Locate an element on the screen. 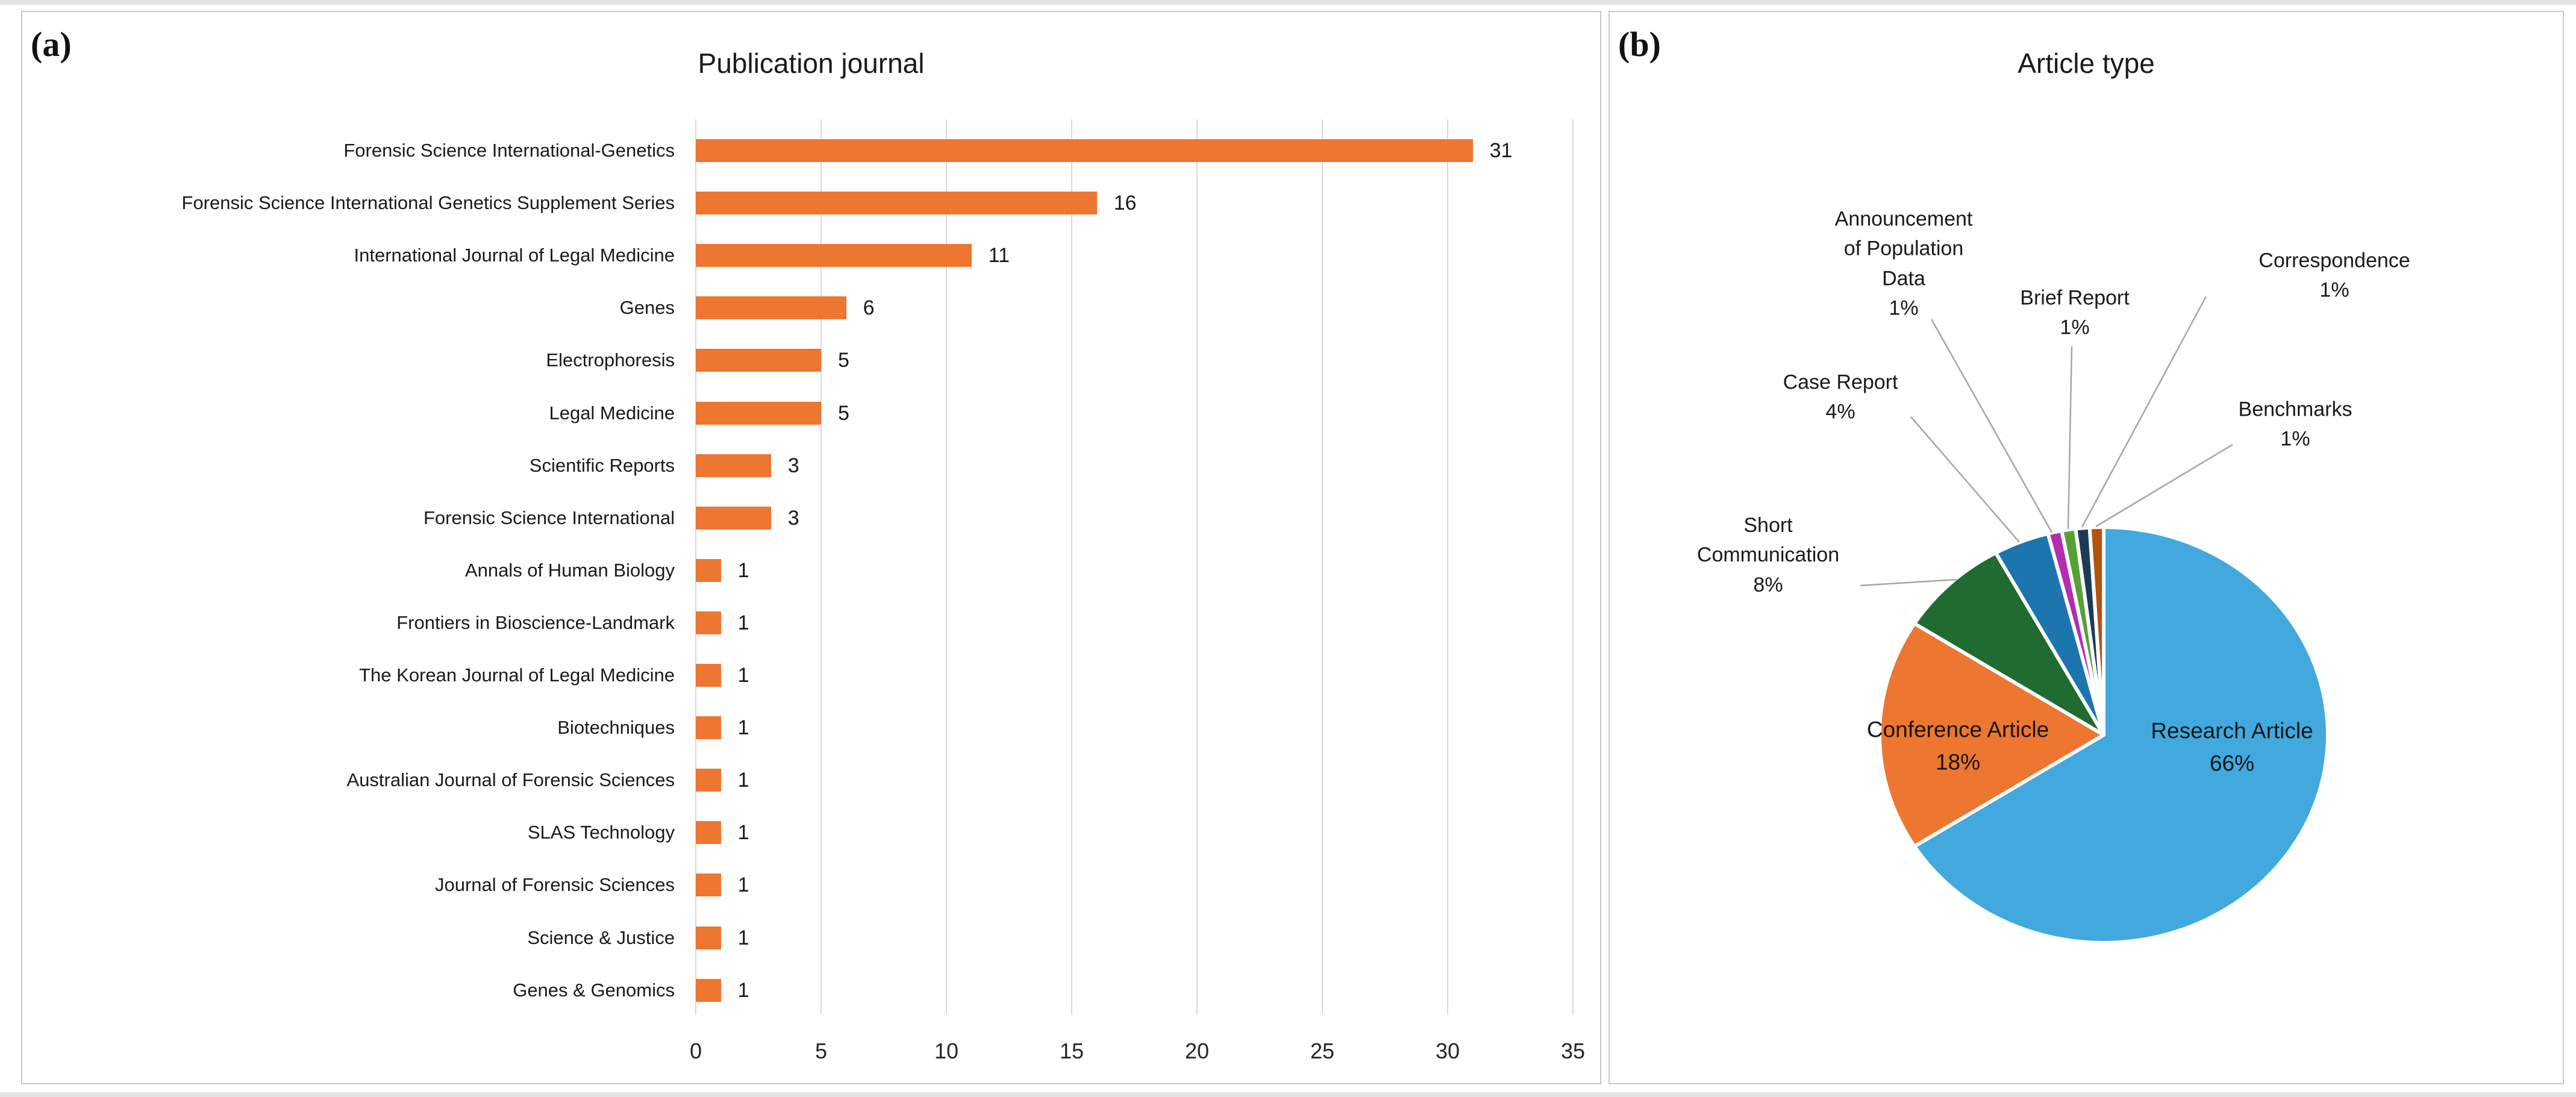  bar-category-label-australian-journal-of-forensic-sciences: Australian Journal of Forensic Sciences is located at coordinates (511, 780).